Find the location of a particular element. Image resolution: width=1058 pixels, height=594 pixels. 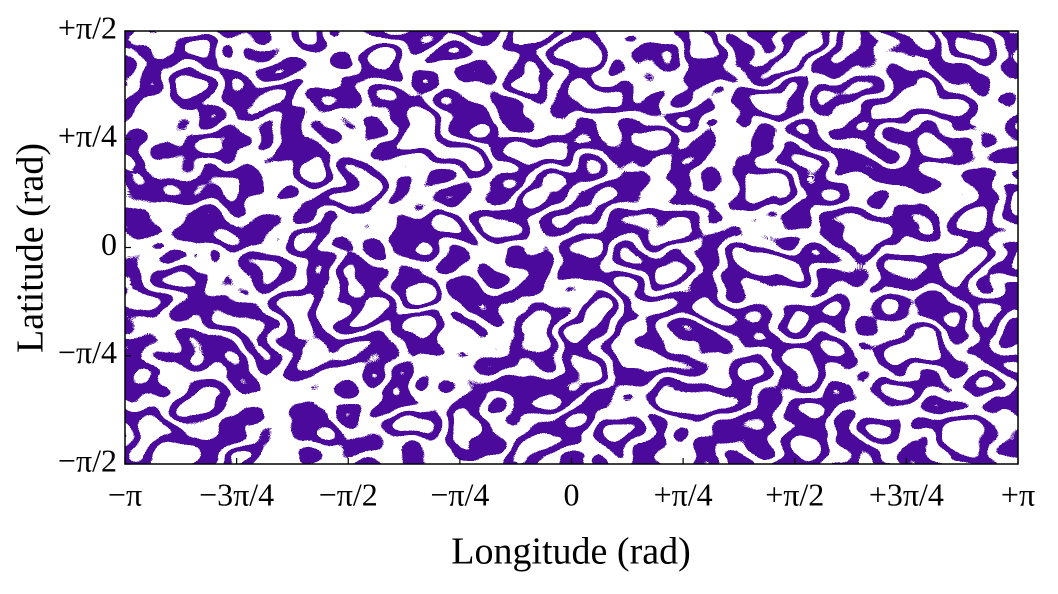

y-tick-label: −π/4 is located at coordinates (87, 352).